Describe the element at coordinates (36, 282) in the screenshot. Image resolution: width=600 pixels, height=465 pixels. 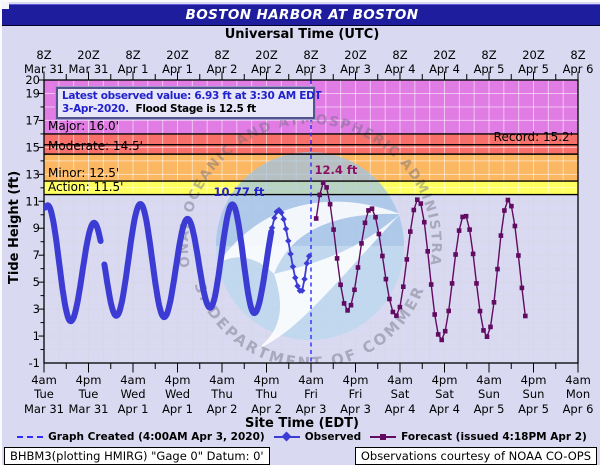
I see `svg-text: 5` at that location.